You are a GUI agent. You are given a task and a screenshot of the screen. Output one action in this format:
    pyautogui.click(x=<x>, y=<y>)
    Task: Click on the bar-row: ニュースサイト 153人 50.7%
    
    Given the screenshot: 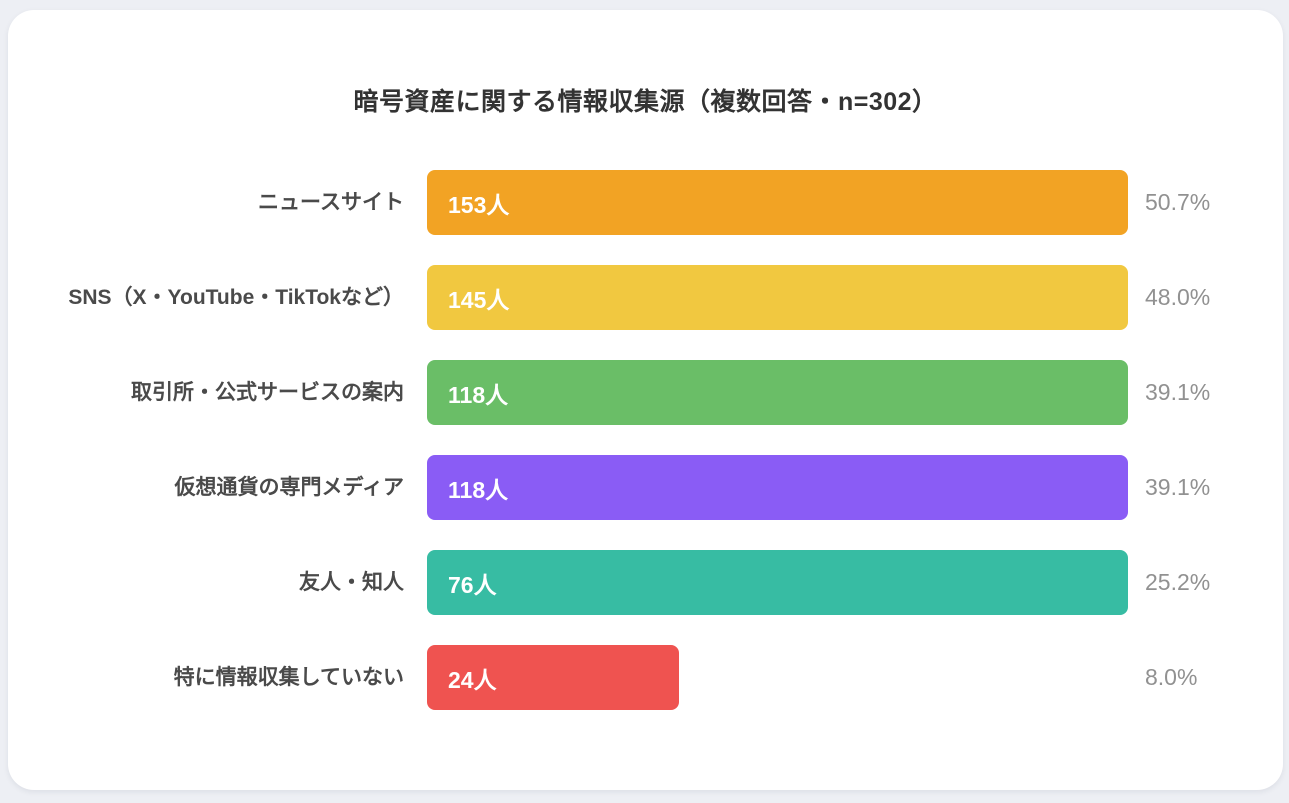 What is the action you would take?
    pyautogui.click(x=645, y=202)
    